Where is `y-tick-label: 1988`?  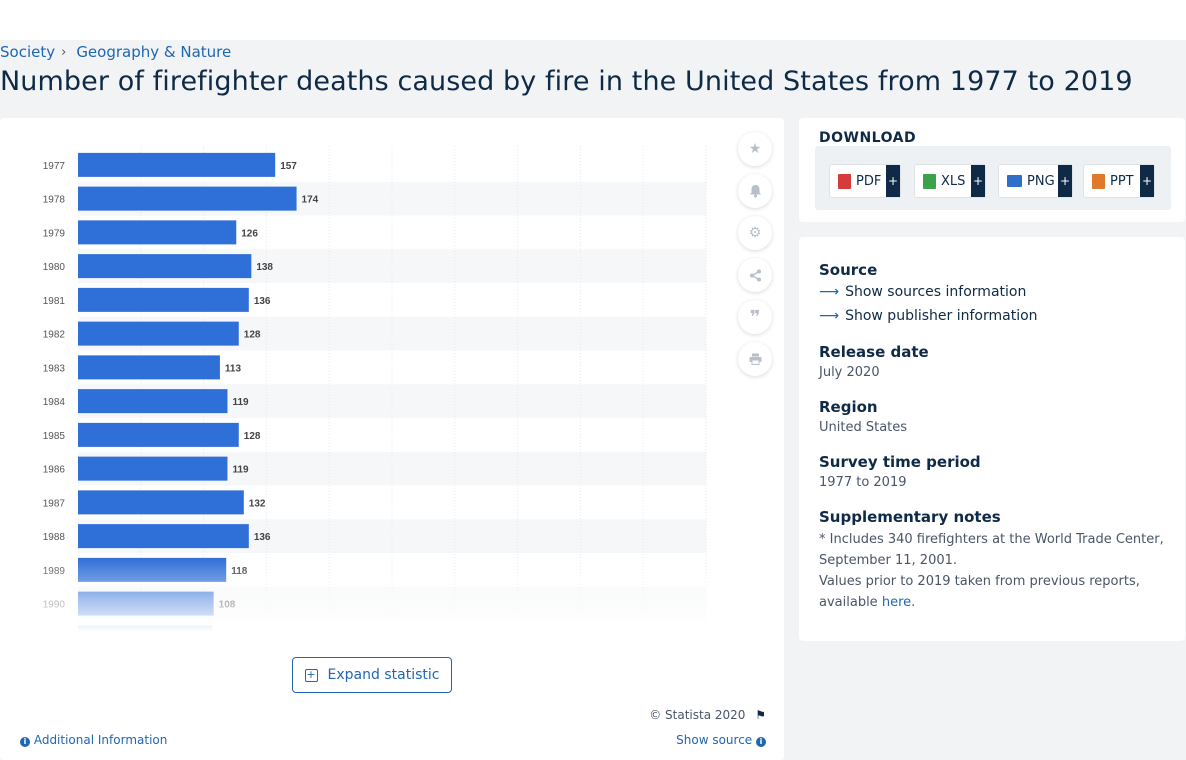
y-tick-label: 1988 is located at coordinates (54, 537).